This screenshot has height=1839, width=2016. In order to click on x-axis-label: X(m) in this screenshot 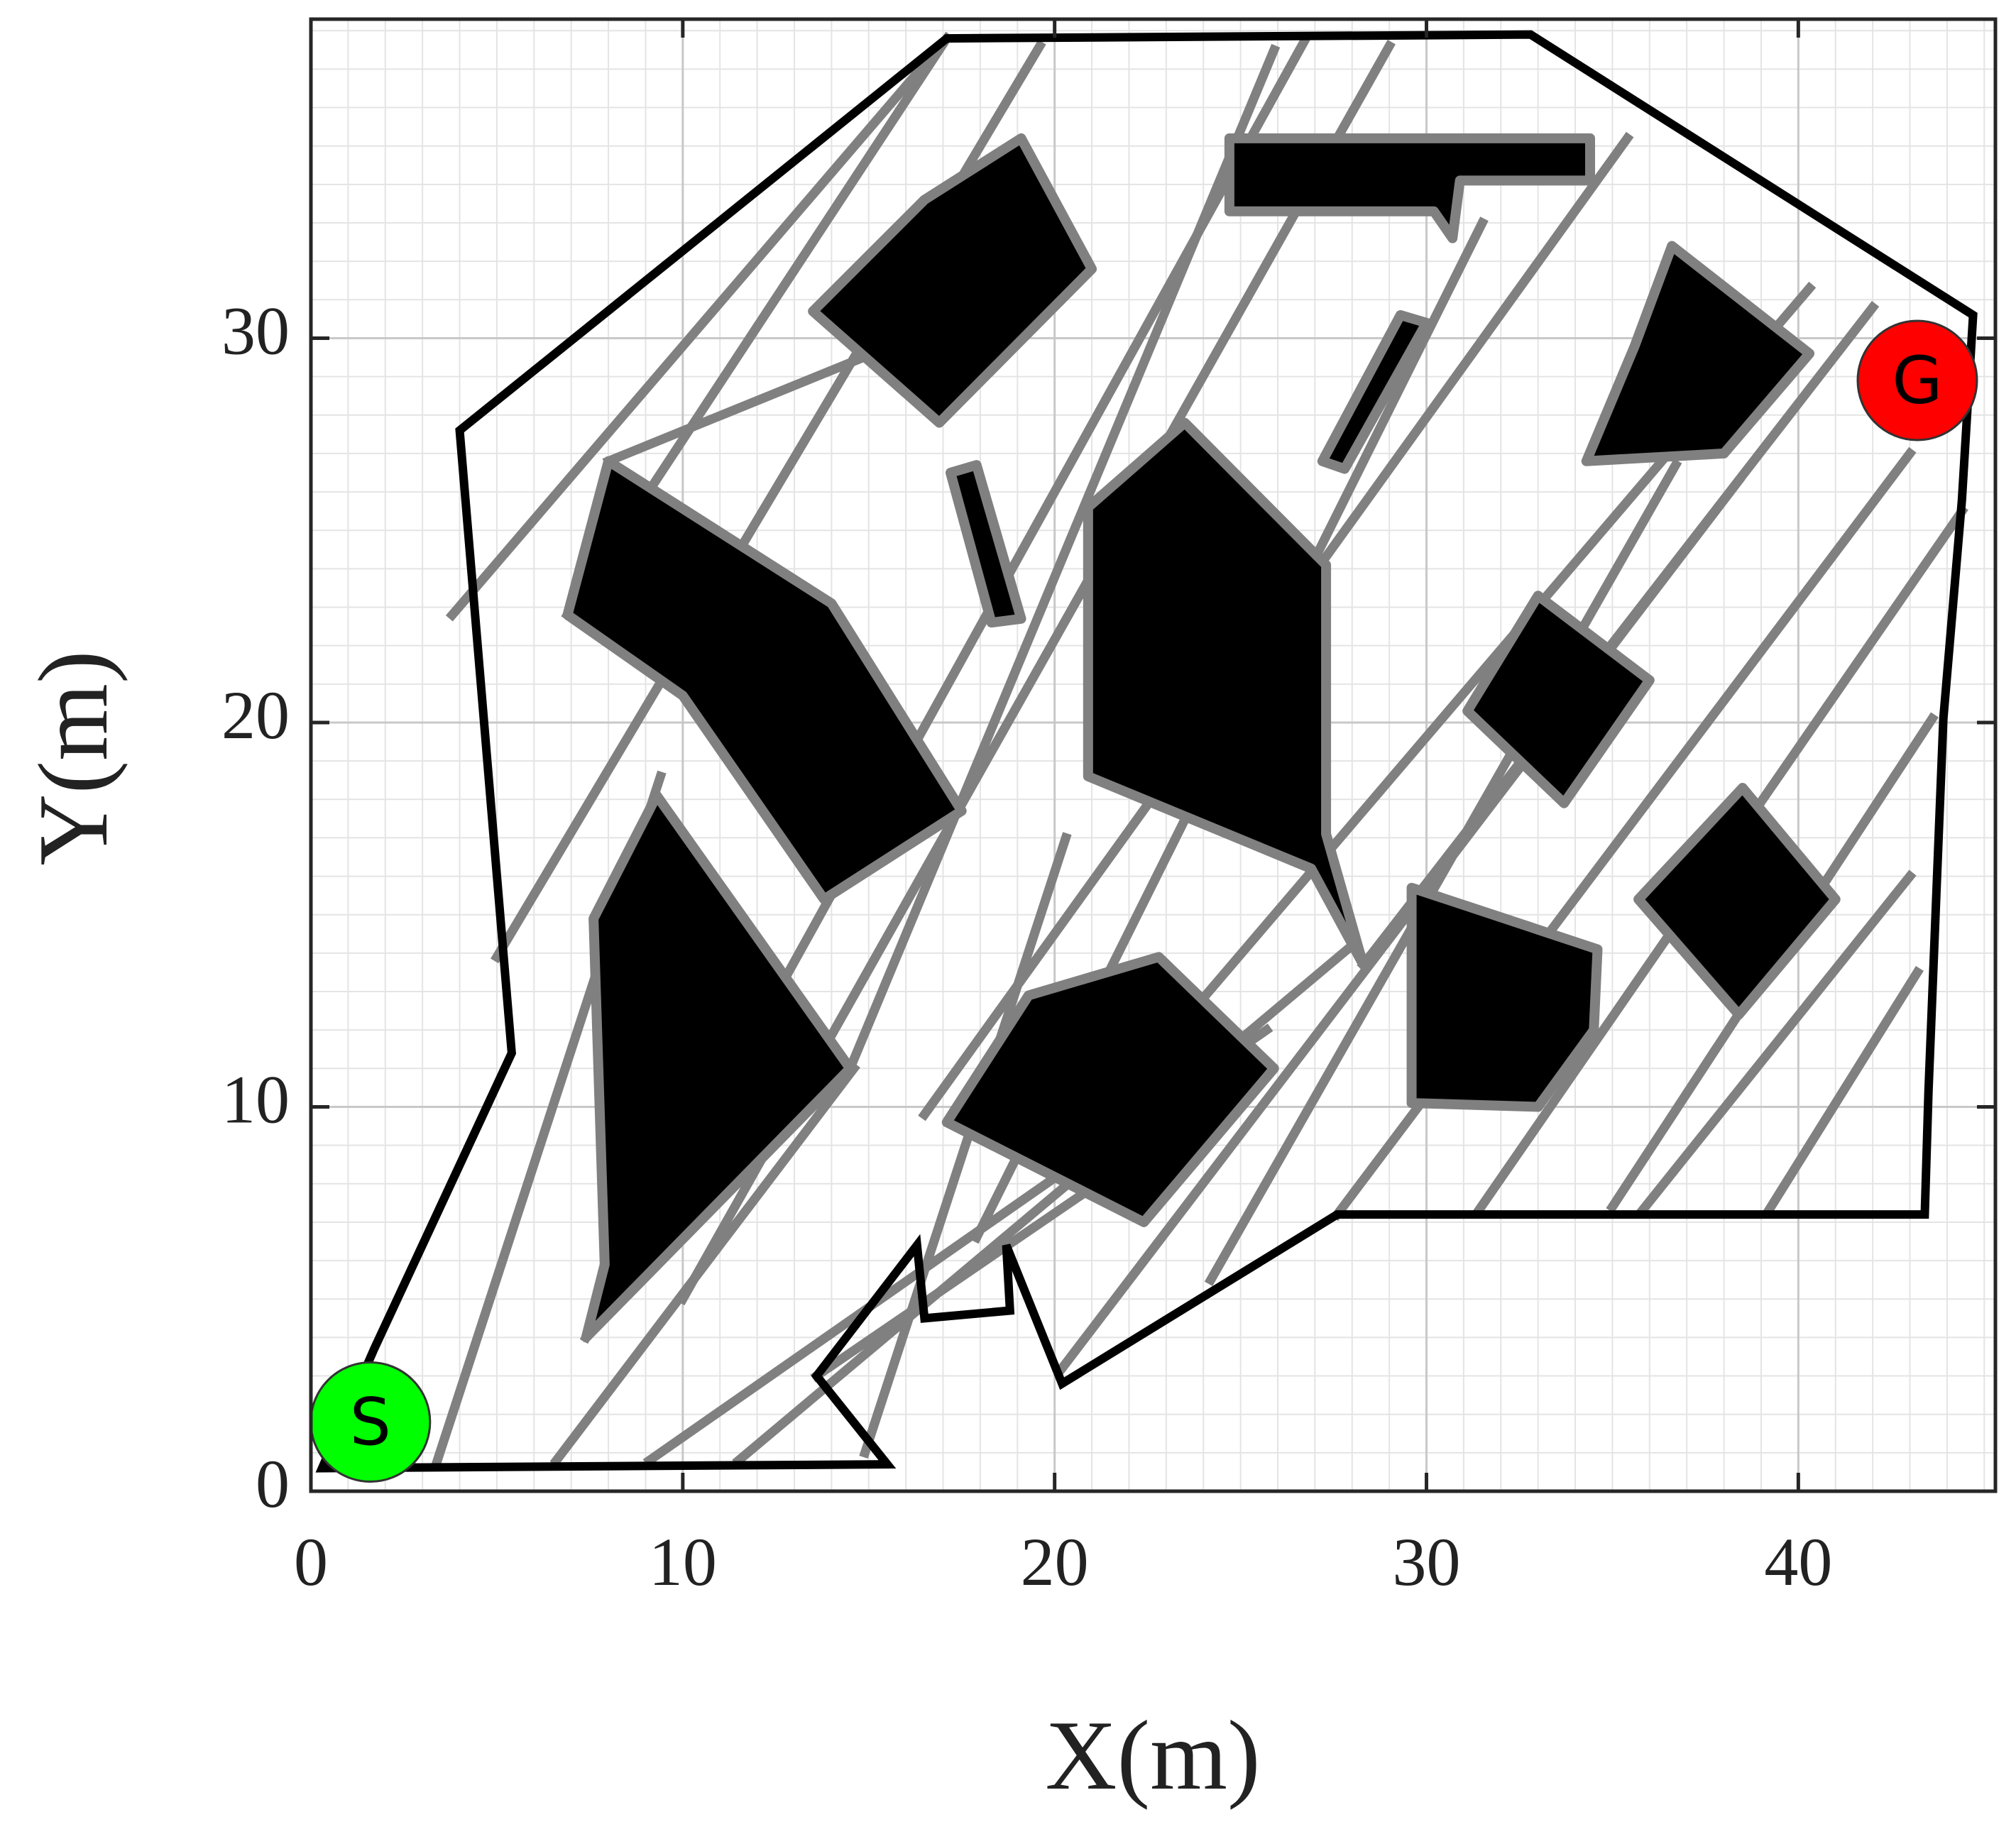, I will do `click(1152, 1756)`.